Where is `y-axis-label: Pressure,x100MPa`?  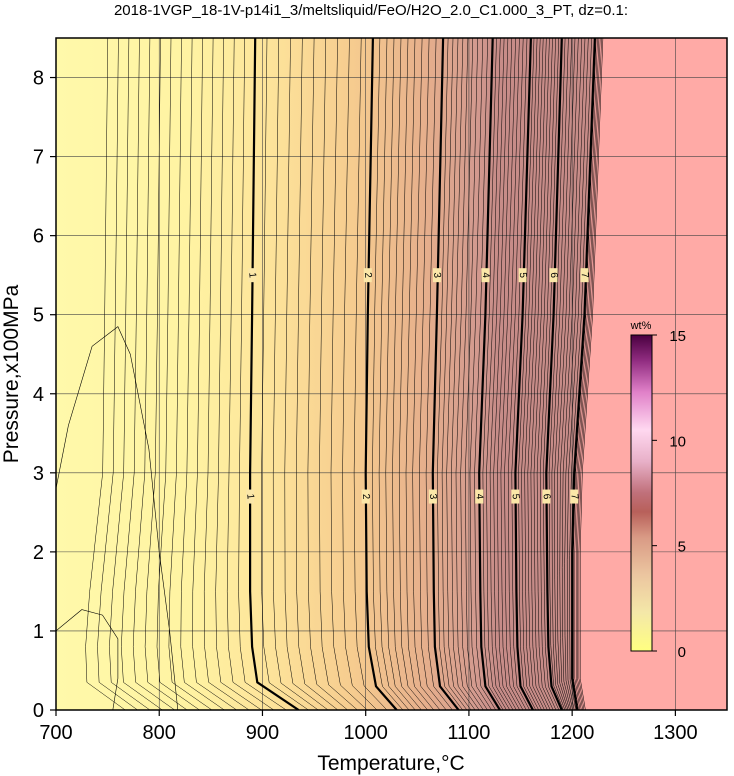 y-axis-label: Pressure,x100MPa is located at coordinates (11, 373).